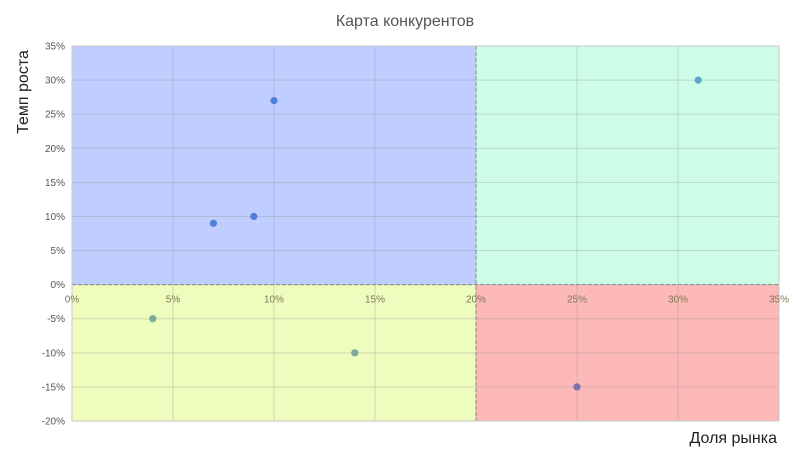 This screenshot has height=461, width=800. I want to click on y-tick-label-10: -15%, so click(53, 387).